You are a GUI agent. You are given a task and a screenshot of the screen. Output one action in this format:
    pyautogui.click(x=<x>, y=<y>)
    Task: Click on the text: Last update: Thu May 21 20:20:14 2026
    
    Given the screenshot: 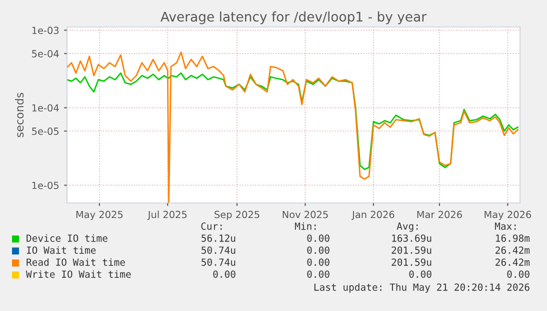 What is the action you would take?
    pyautogui.click(x=422, y=288)
    